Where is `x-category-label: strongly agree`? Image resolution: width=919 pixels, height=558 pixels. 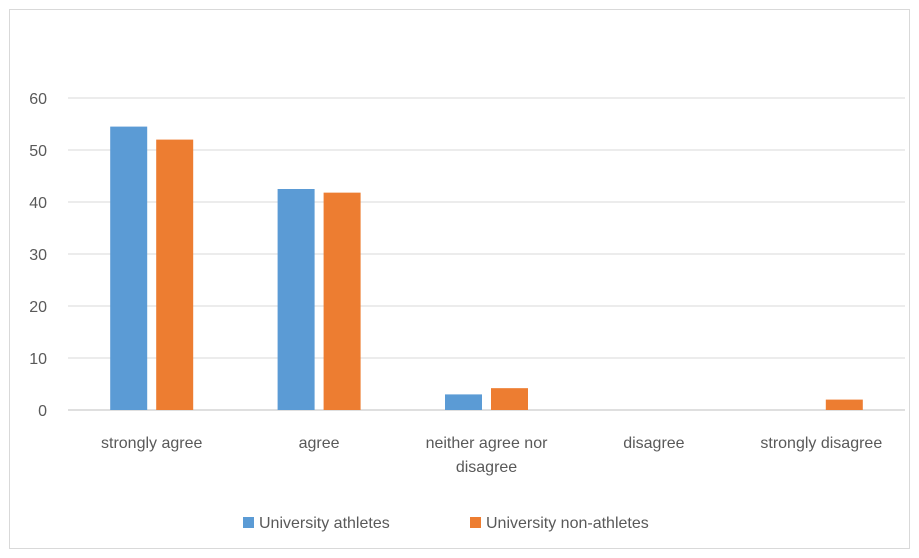
x-category-label: strongly agree is located at coordinates (151, 443).